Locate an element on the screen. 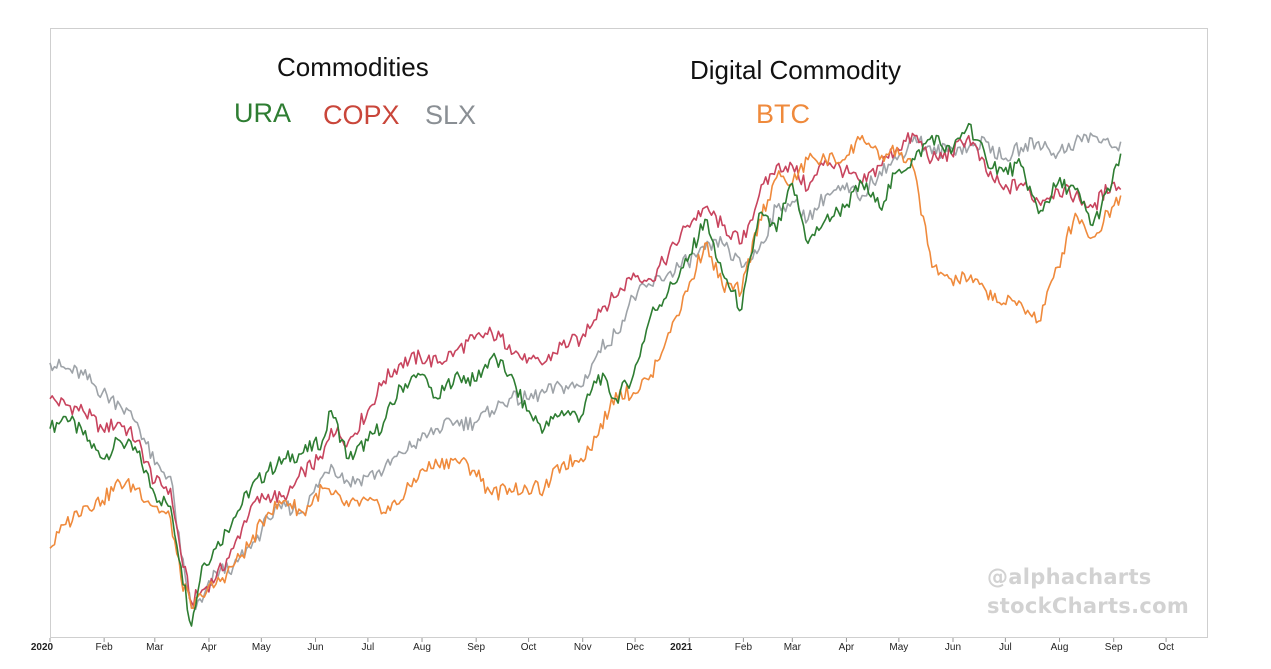 The image size is (1271, 669). chart-title-commodities: Commodities is located at coordinates (353, 67).